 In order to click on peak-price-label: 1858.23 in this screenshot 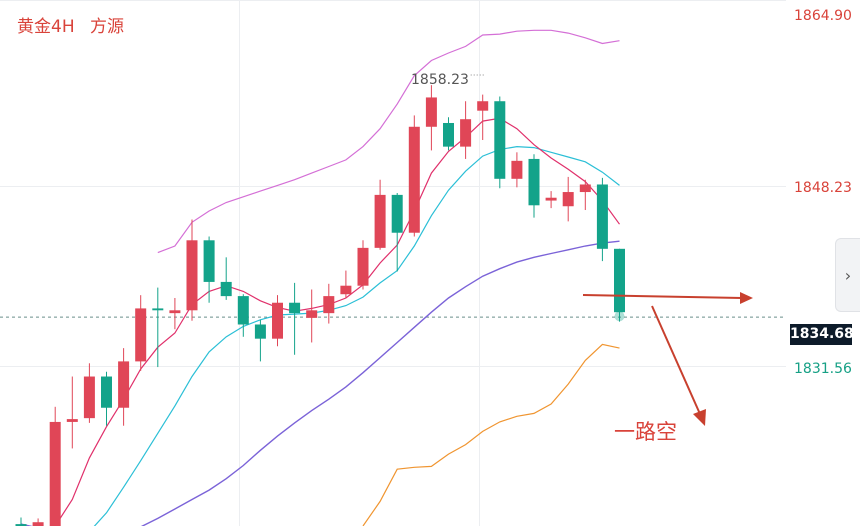, I will do `click(440, 80)`.